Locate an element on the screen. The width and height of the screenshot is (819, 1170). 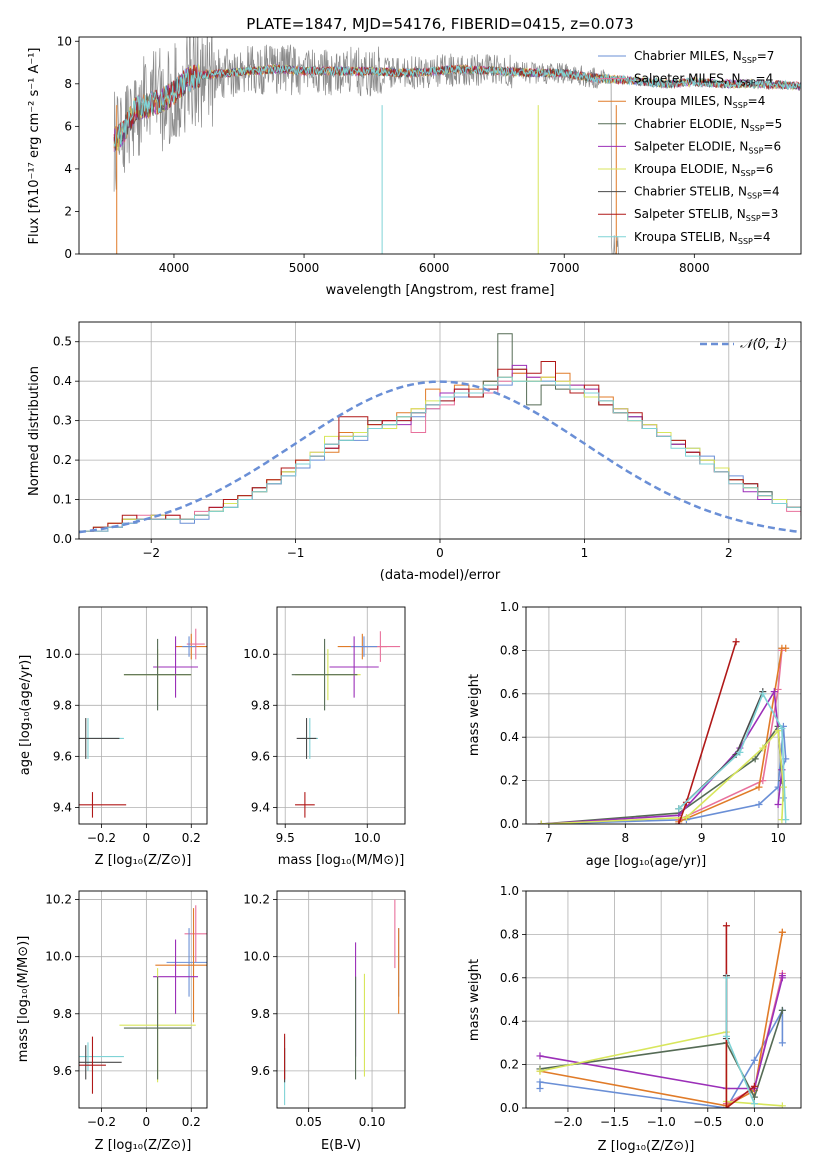
age_vs_Z-axes-frame is located at coordinates (143, 715).